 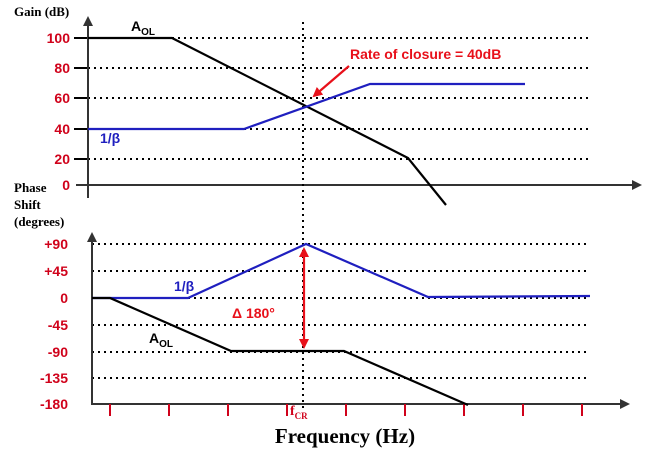 What do you see at coordinates (143, 28) in the screenshot?
I see `aol-gain-label: AOL` at bounding box center [143, 28].